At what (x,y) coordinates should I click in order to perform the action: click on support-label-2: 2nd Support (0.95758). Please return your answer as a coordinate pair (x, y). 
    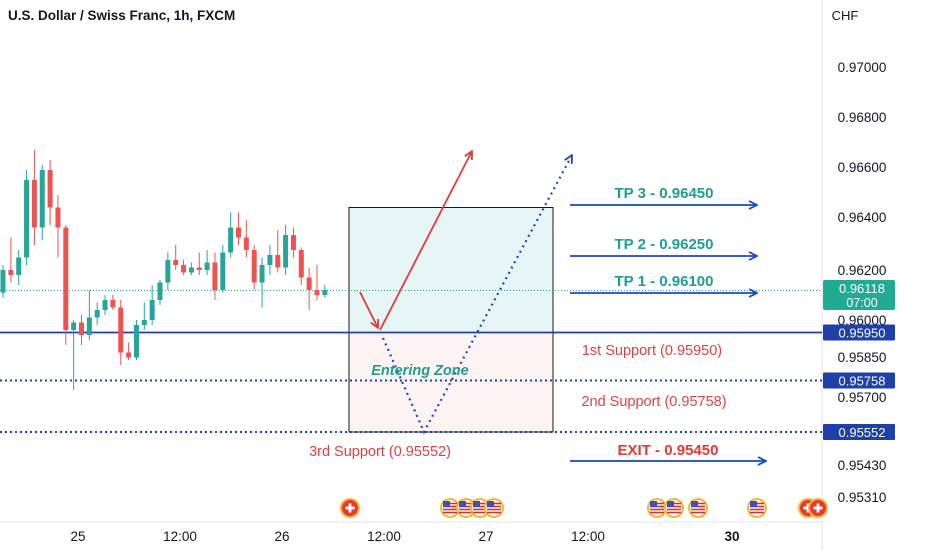
    Looking at the image, I should click on (653, 402).